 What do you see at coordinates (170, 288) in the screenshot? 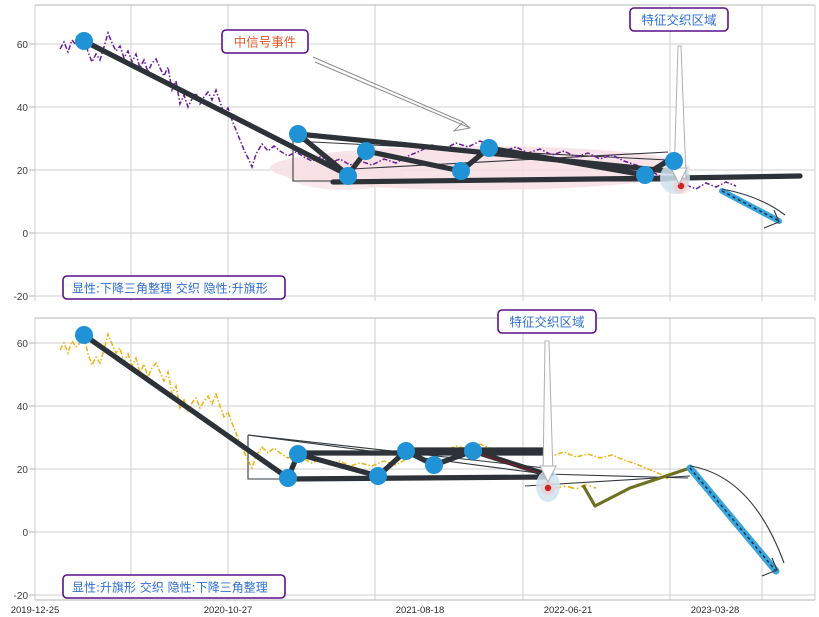
I see `legend-top-label: 显性:下降三角整理 交织 隐性:升旗形` at bounding box center [170, 288].